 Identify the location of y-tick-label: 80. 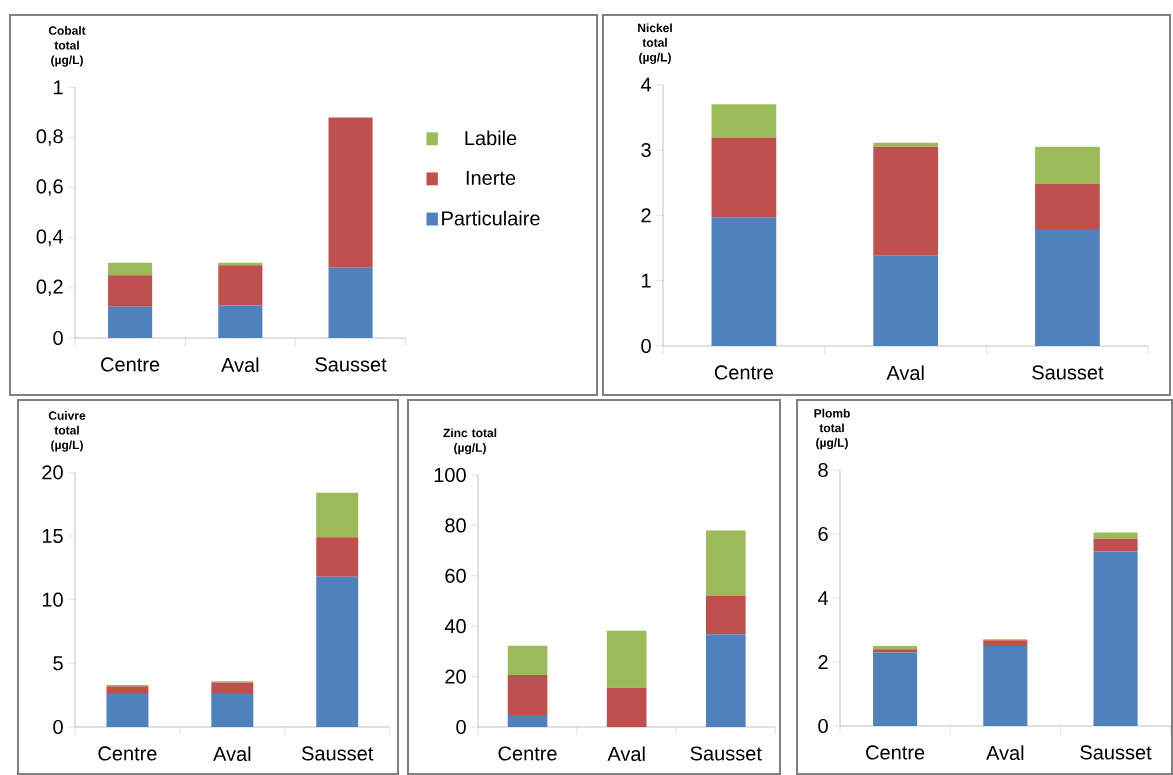
(455, 525).